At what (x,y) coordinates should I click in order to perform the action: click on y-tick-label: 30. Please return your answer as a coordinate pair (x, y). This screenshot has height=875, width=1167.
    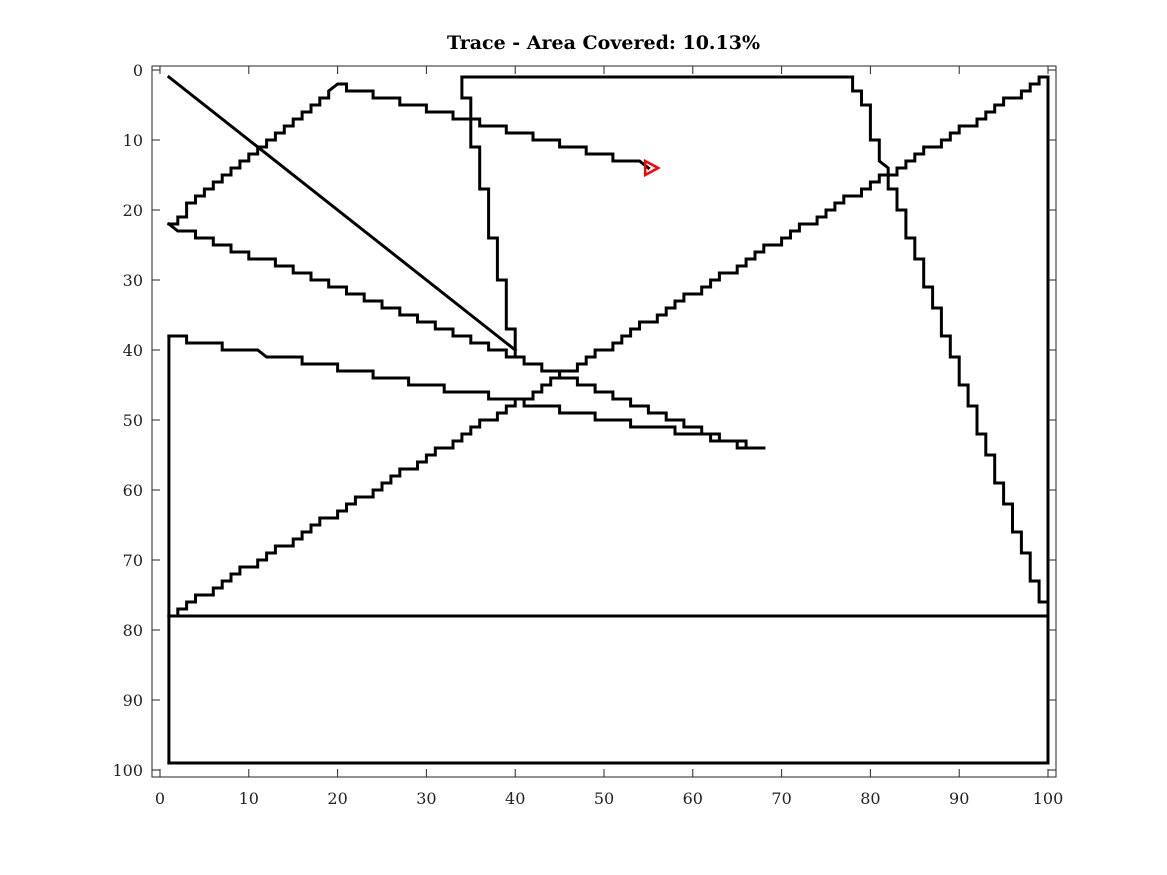
    Looking at the image, I should click on (133, 280).